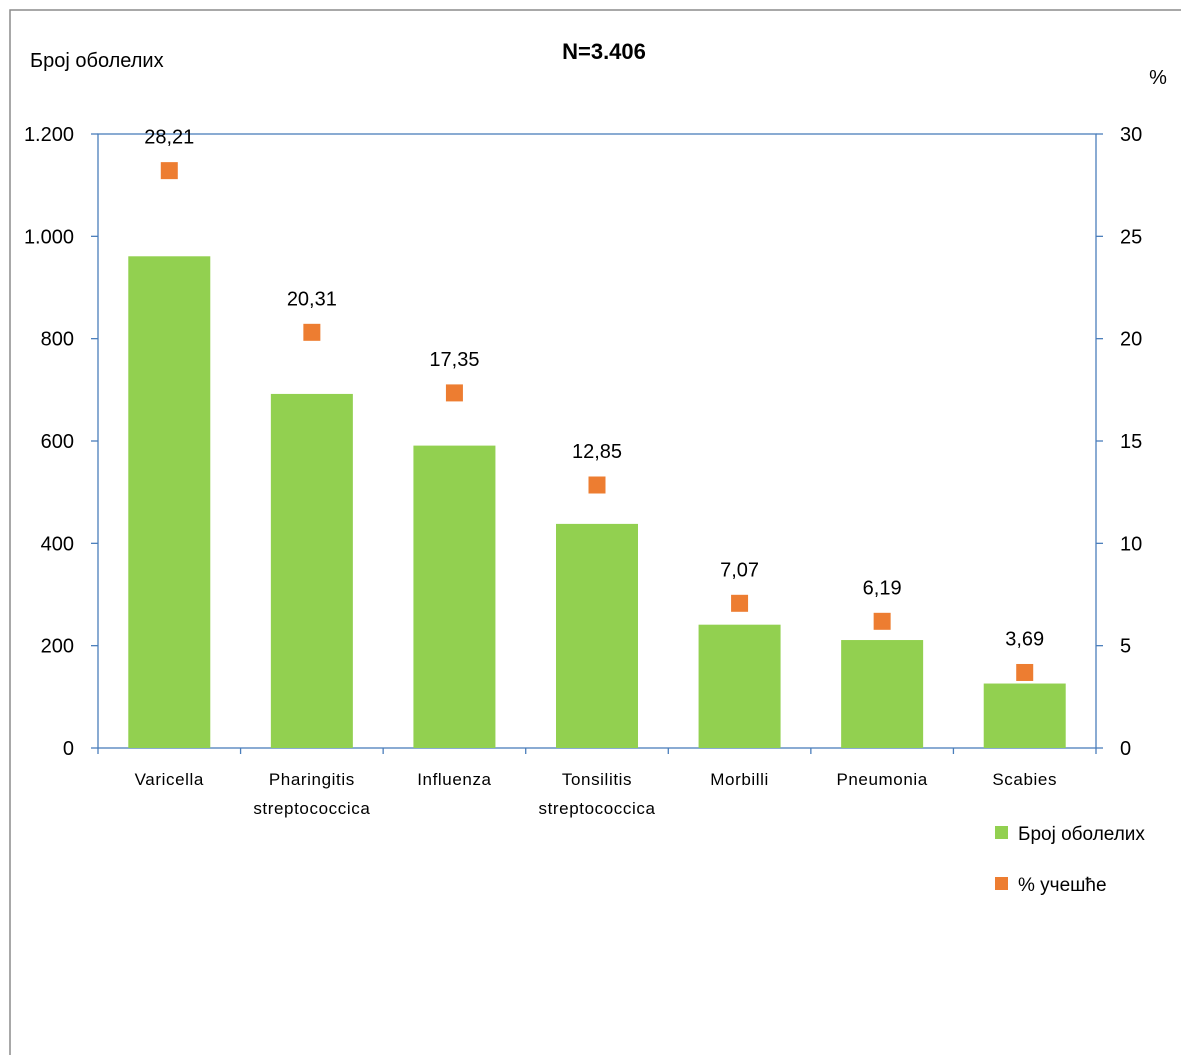 Image resolution: width=1181 pixels, height=1055 pixels. Describe the element at coordinates (881, 779) in the screenshot. I see `x-axis-tick-label: Pneumonia` at that location.